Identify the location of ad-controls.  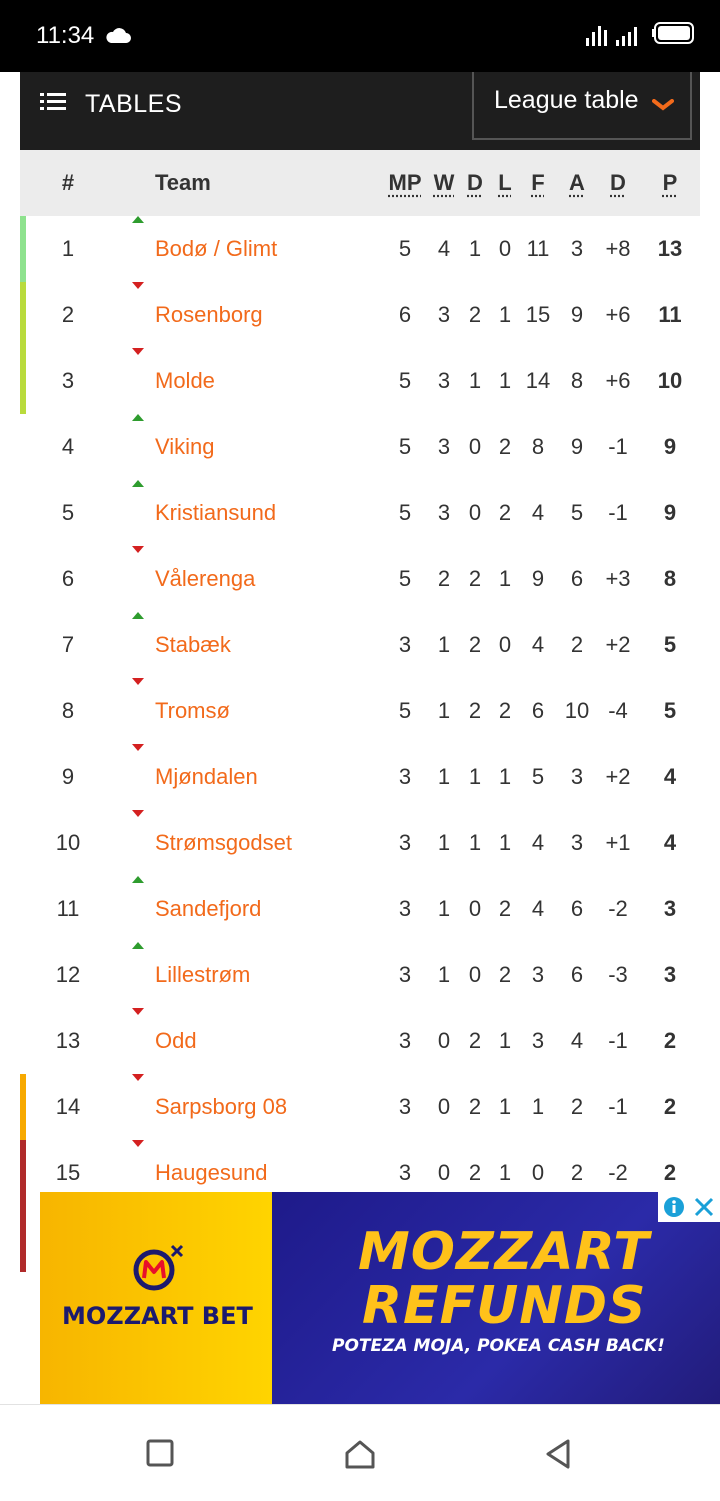
(689, 1207).